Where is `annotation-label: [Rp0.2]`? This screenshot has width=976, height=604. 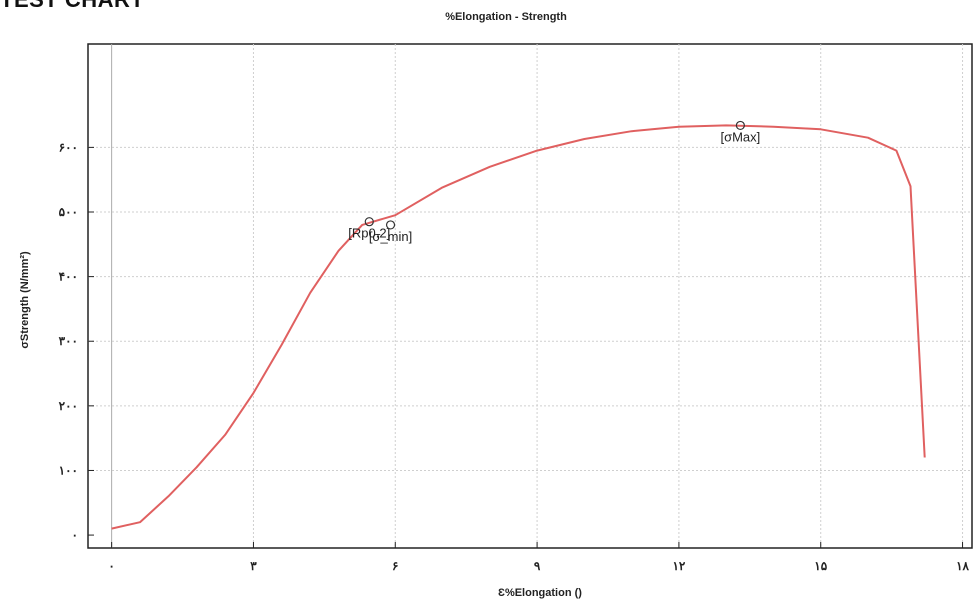
annotation-label: [Rp0.2] is located at coordinates (369, 233).